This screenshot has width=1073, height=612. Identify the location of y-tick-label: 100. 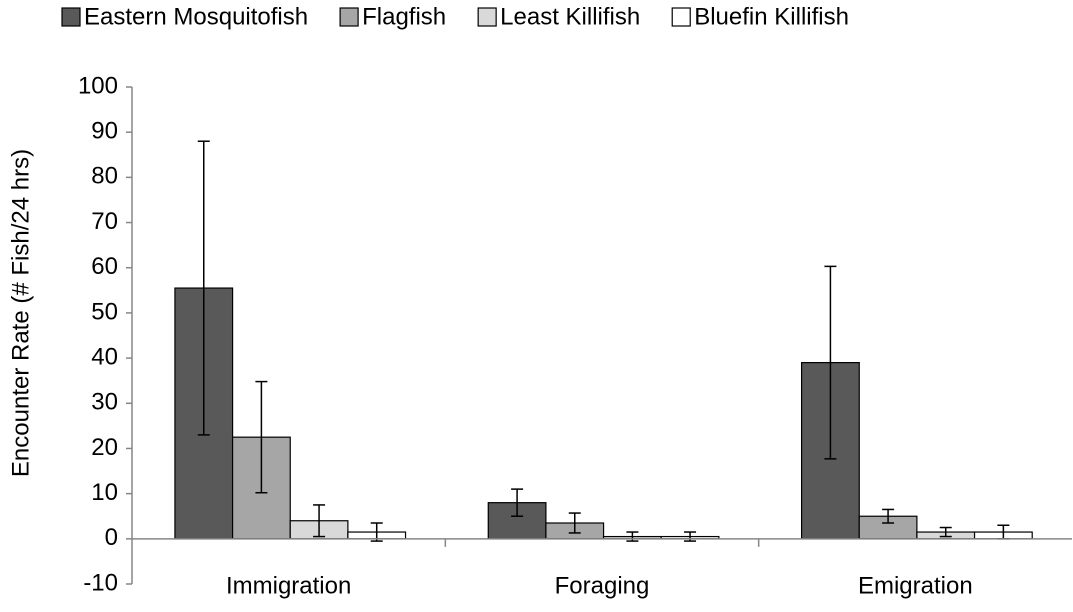
(98, 85).